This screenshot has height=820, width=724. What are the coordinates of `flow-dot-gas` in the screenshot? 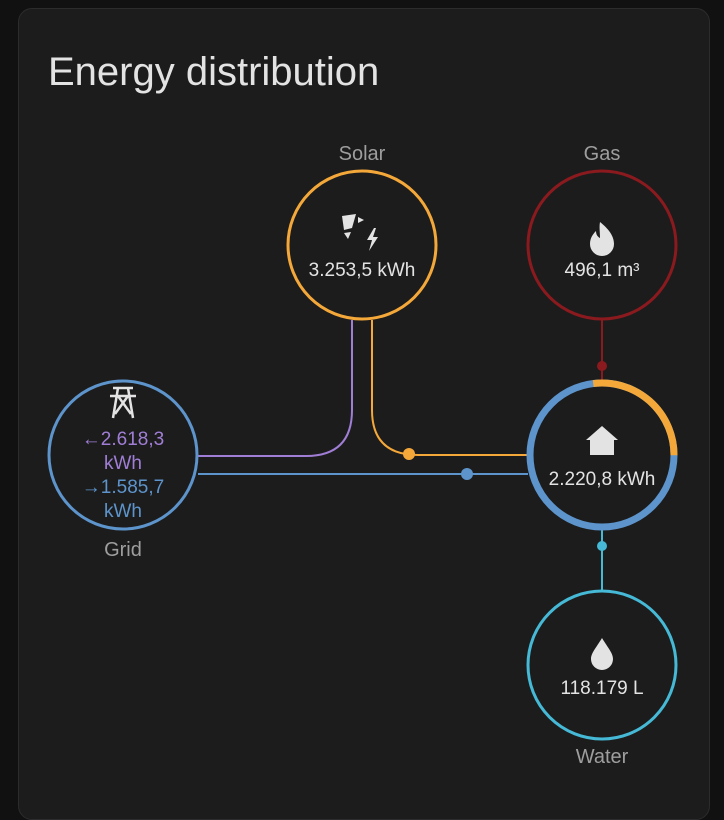 It's located at (602, 366).